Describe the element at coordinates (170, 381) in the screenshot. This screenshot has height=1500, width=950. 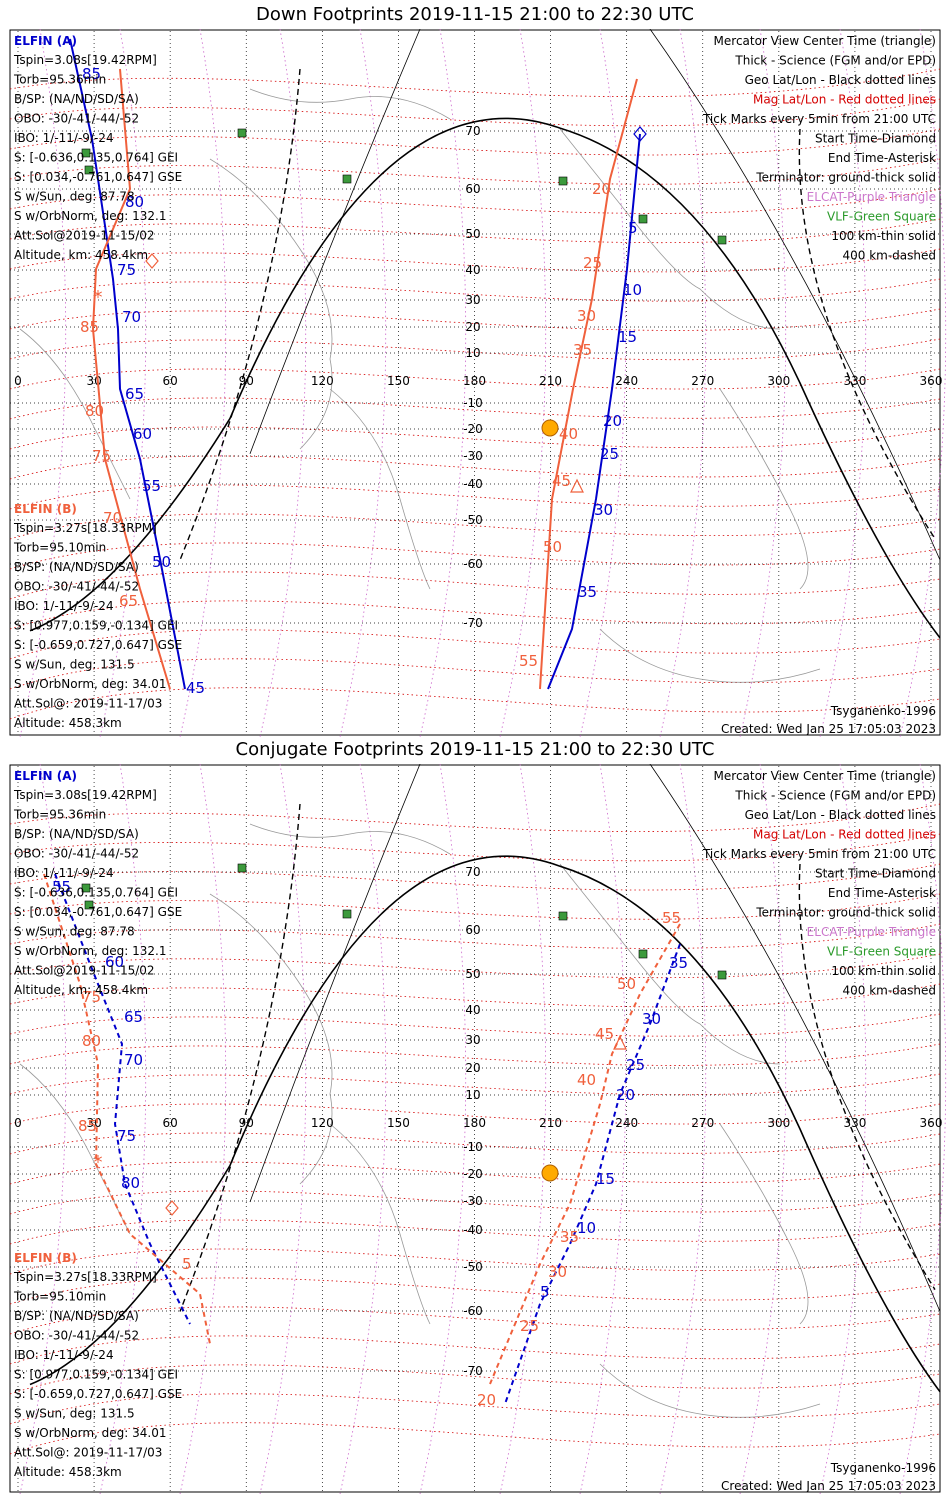
I see `lon-tick-label: 60` at that location.